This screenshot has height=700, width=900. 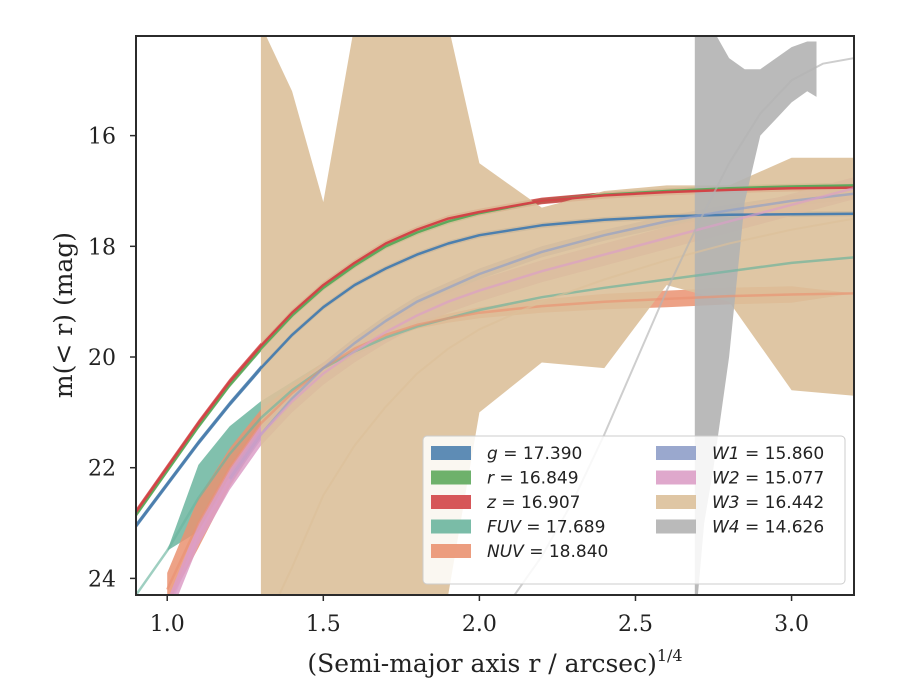 I want to click on y-tick-label: 20, so click(x=102, y=358).